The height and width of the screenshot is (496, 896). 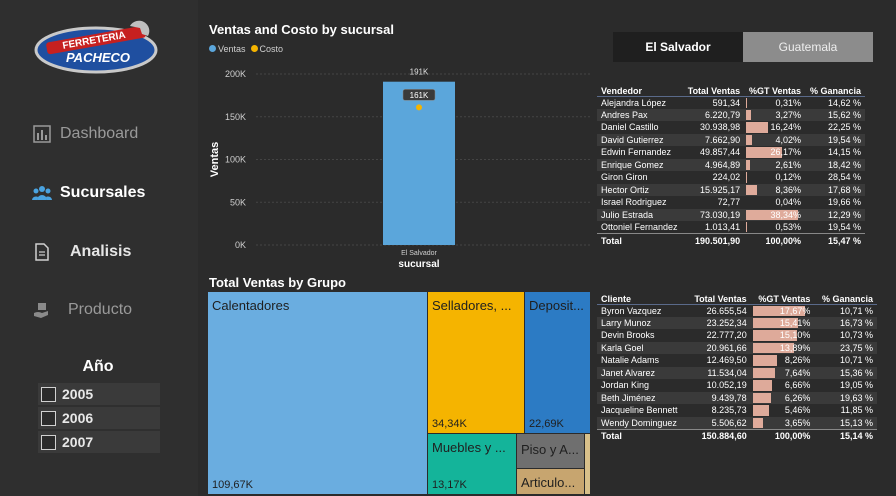 What do you see at coordinates (845, 397) in the screenshot?
I see `row-ganancia: 19,63 %` at bounding box center [845, 397].